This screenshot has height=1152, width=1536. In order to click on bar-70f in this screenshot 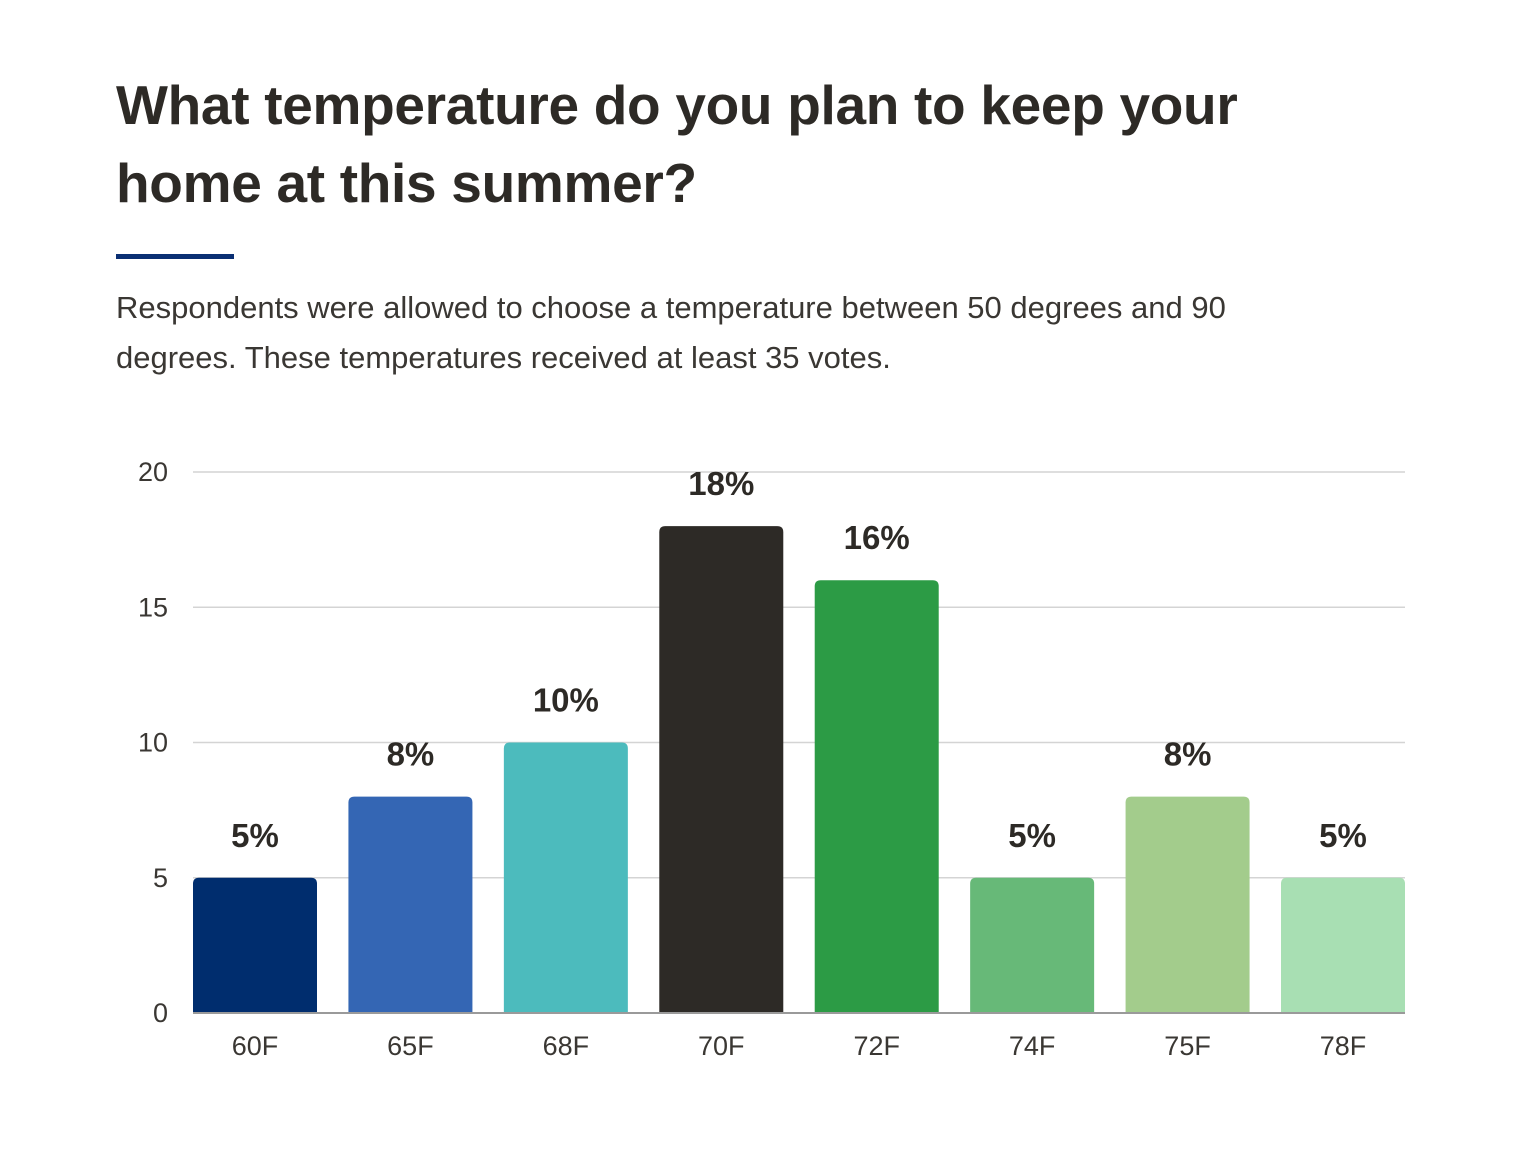, I will do `click(721, 769)`.